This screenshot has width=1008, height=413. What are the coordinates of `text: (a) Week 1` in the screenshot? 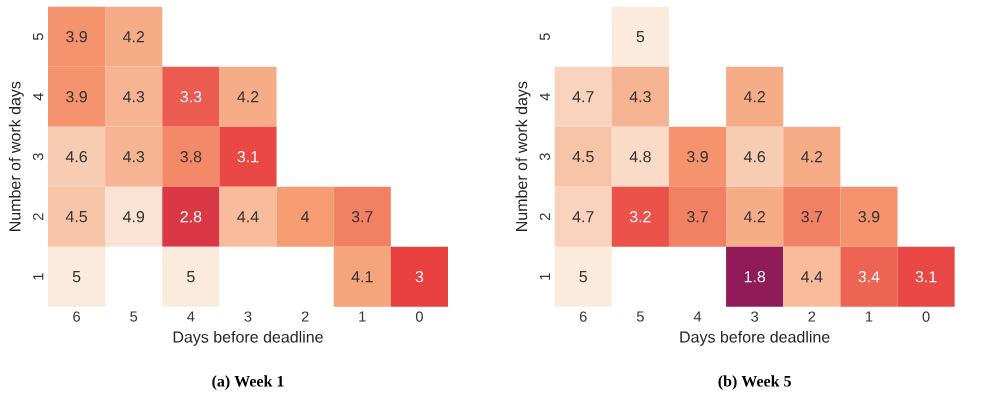 It's located at (248, 382).